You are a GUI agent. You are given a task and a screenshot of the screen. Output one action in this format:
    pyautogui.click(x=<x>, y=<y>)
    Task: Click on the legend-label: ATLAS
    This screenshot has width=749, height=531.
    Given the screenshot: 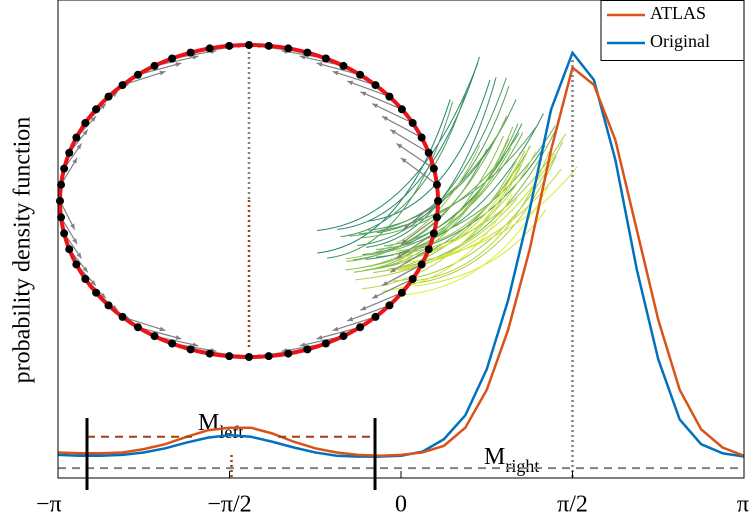 What is the action you would take?
    pyautogui.click(x=678, y=13)
    